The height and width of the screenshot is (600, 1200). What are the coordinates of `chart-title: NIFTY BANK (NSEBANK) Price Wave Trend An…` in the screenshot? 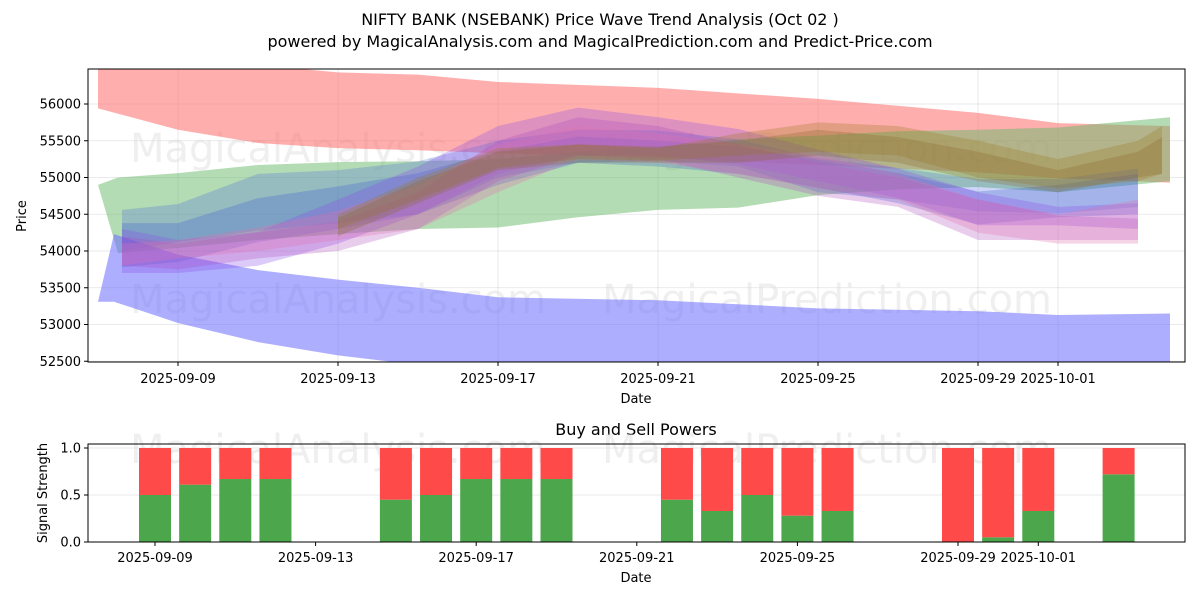 It's located at (600, 19).